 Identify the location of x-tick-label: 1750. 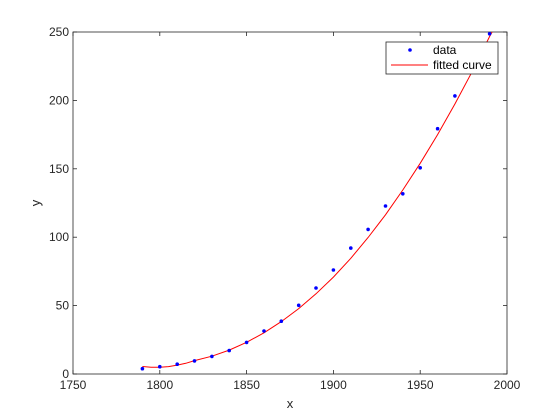
(73, 385).